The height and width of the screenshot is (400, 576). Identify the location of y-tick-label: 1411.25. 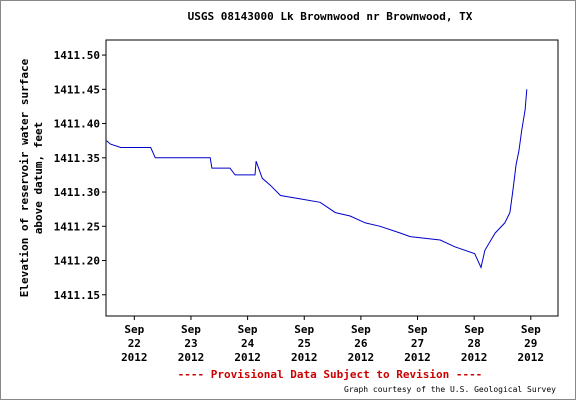
(77, 226).